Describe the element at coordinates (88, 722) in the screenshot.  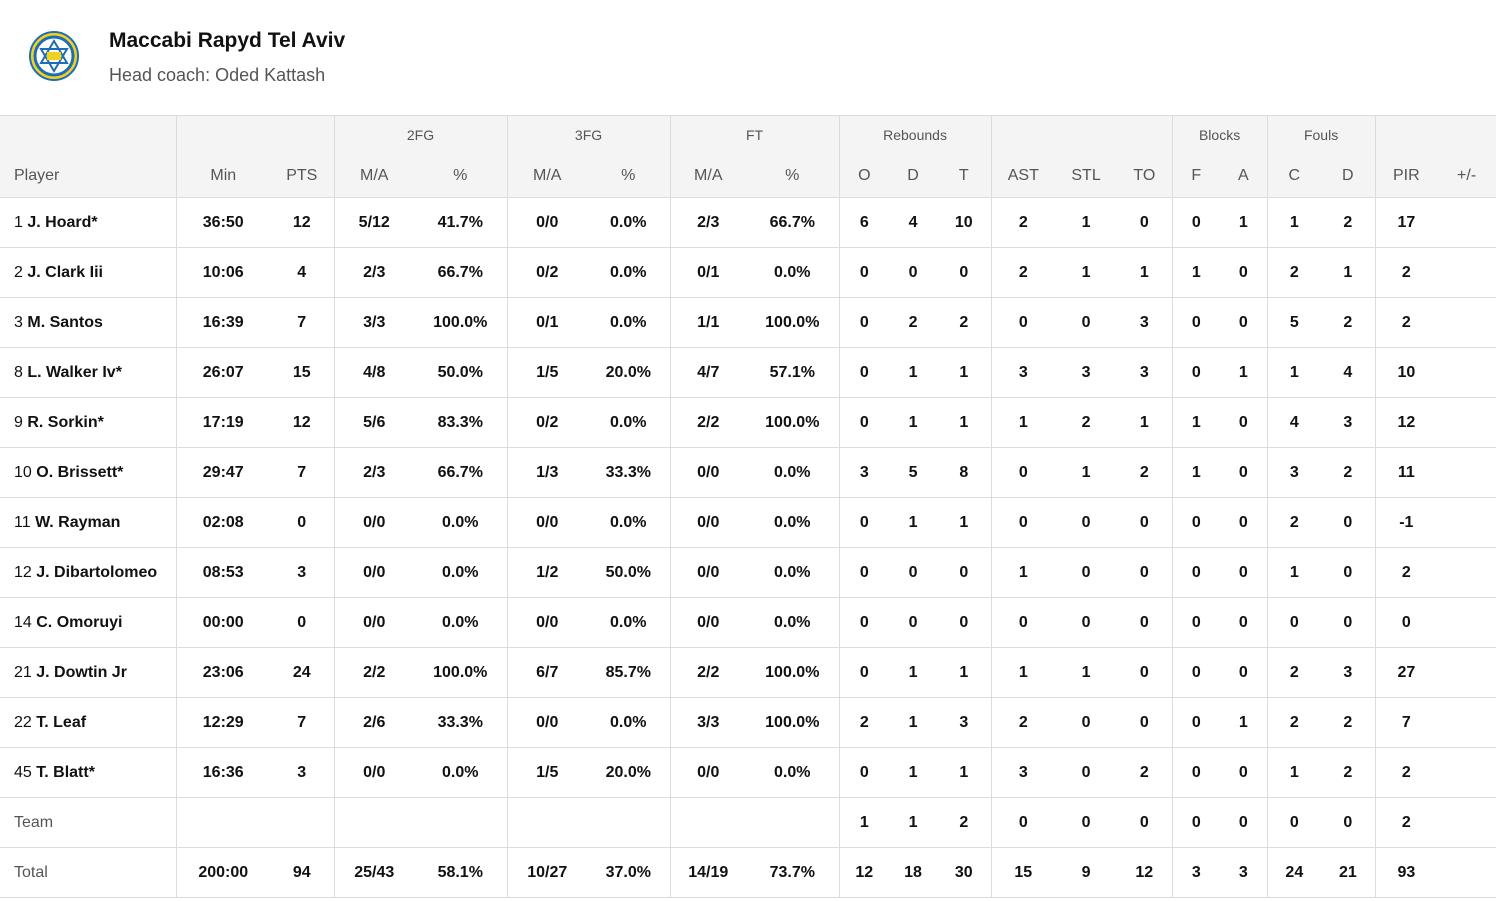
I see `player-cell: 22 T. Leaf` at that location.